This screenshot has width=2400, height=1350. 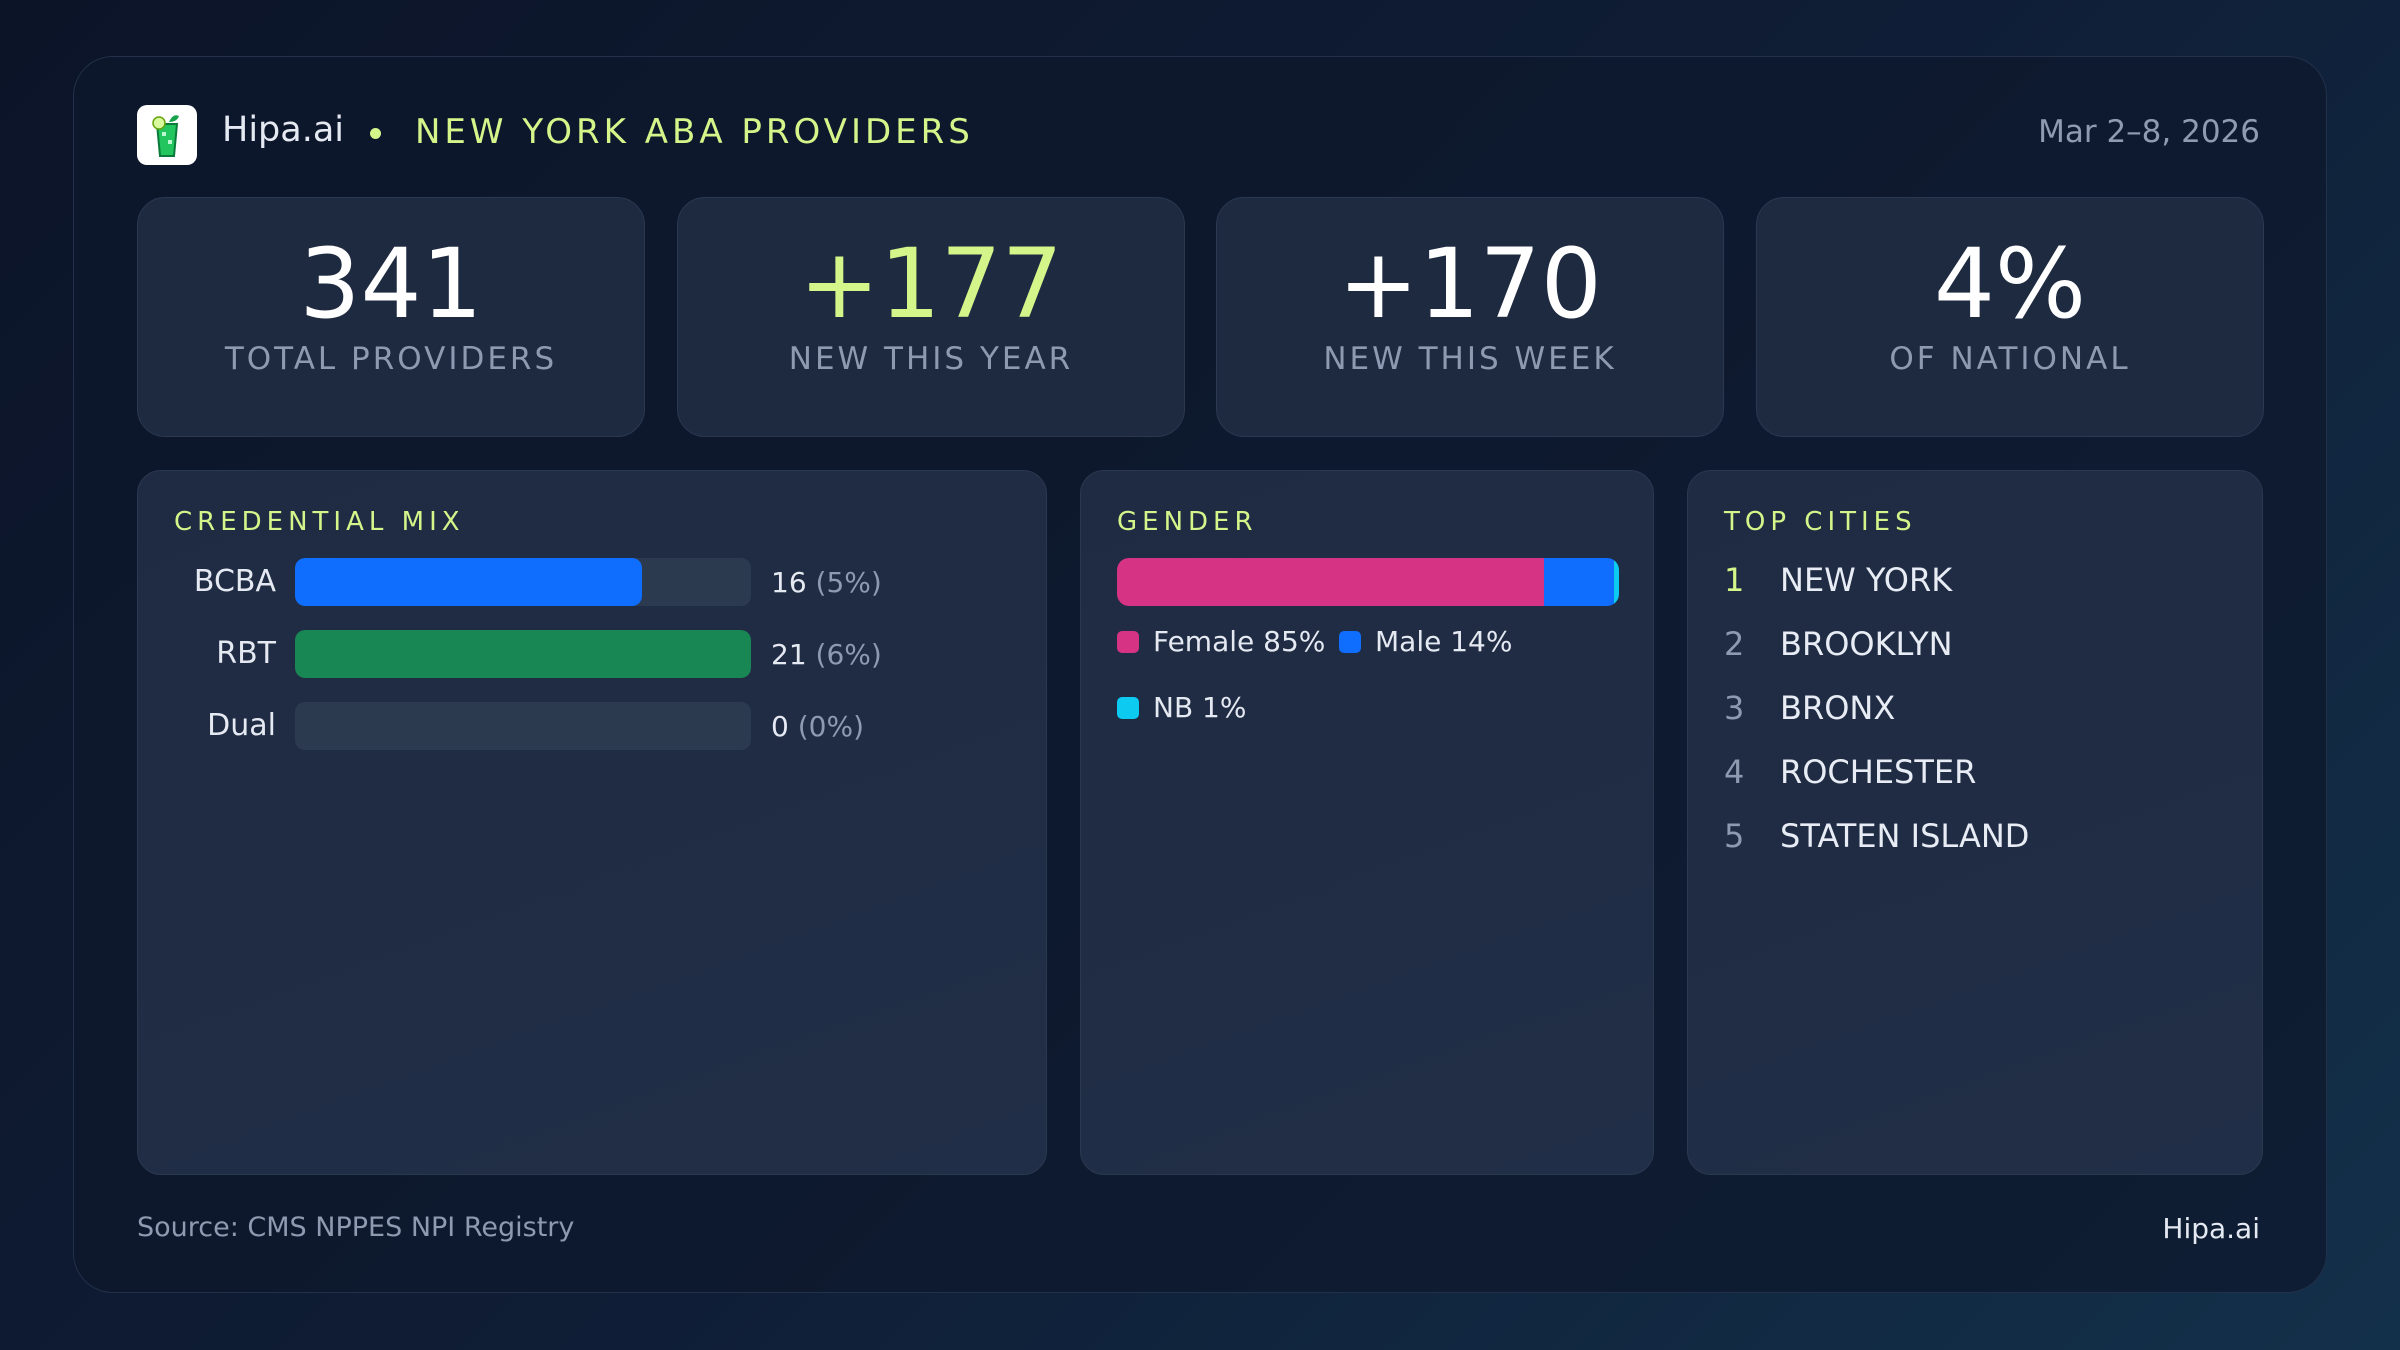 What do you see at coordinates (2010, 358) in the screenshot?
I see `stat-label: OF NATIONAL` at bounding box center [2010, 358].